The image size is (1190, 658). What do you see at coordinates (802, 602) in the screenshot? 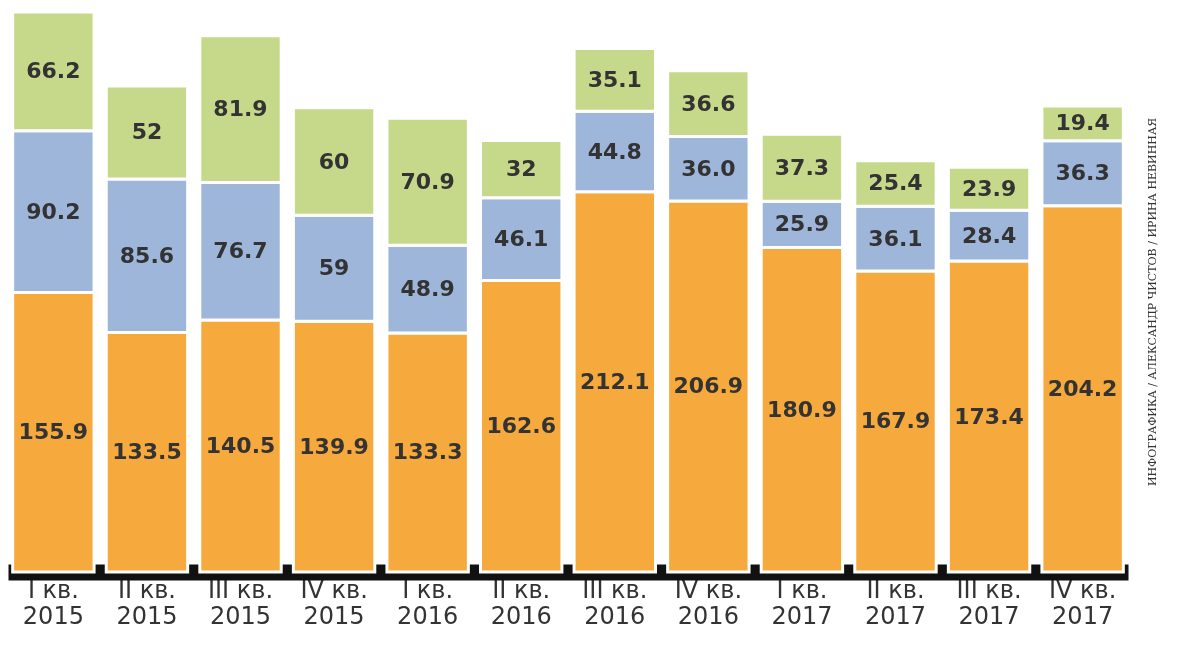
I see `x-tick-label: I кв. 2017` at bounding box center [802, 602].